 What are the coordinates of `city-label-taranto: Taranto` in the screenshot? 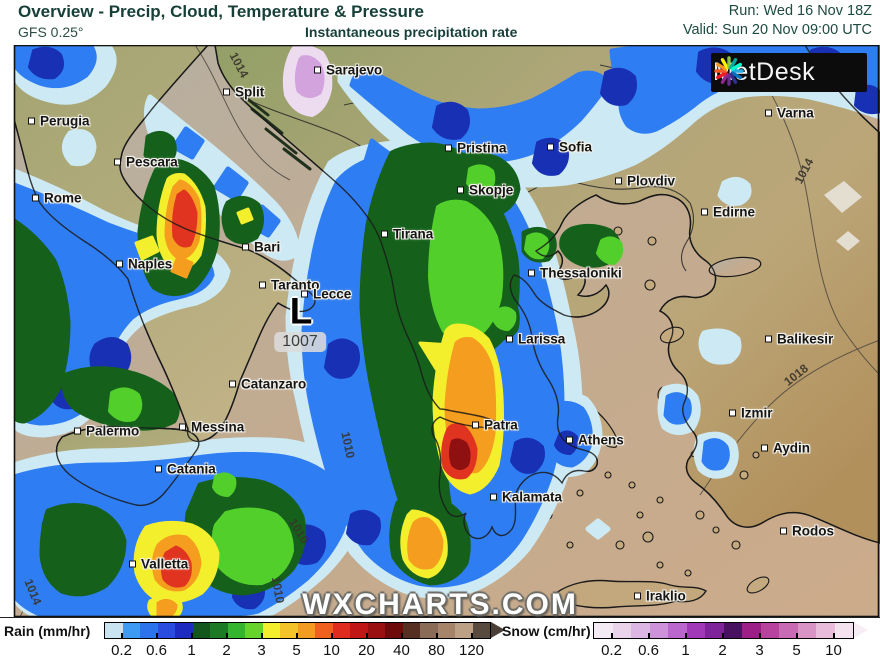 It's located at (289, 285).